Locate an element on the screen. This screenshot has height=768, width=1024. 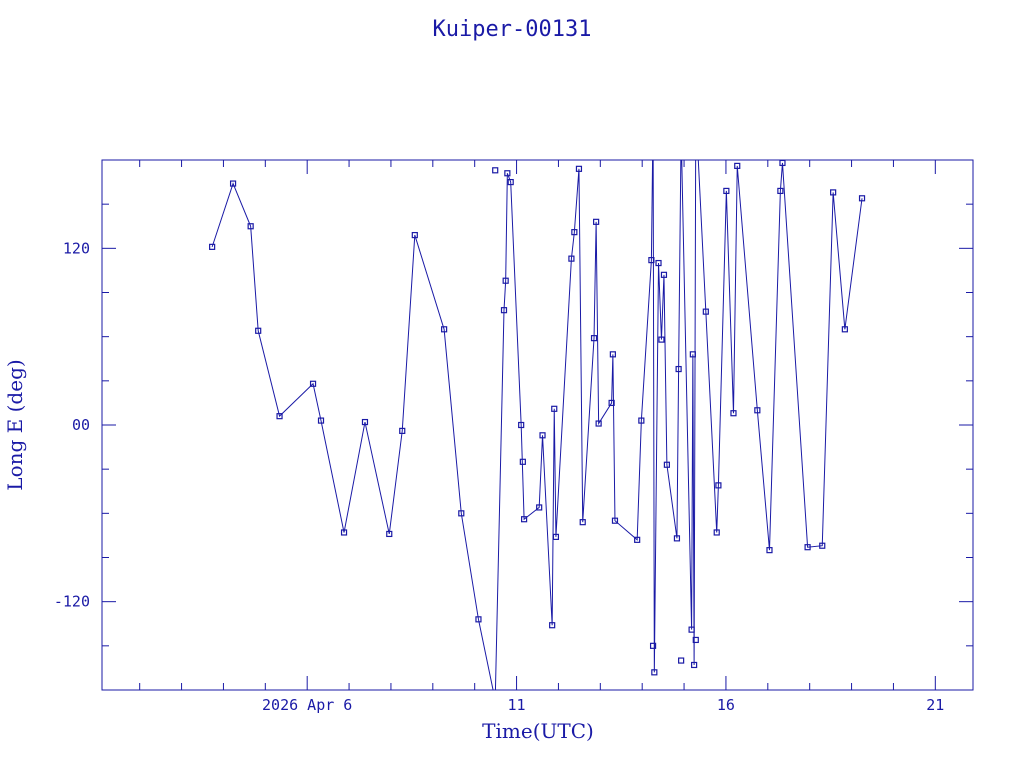
y-axis-label: Long E (deg) is located at coordinates (15, 424).